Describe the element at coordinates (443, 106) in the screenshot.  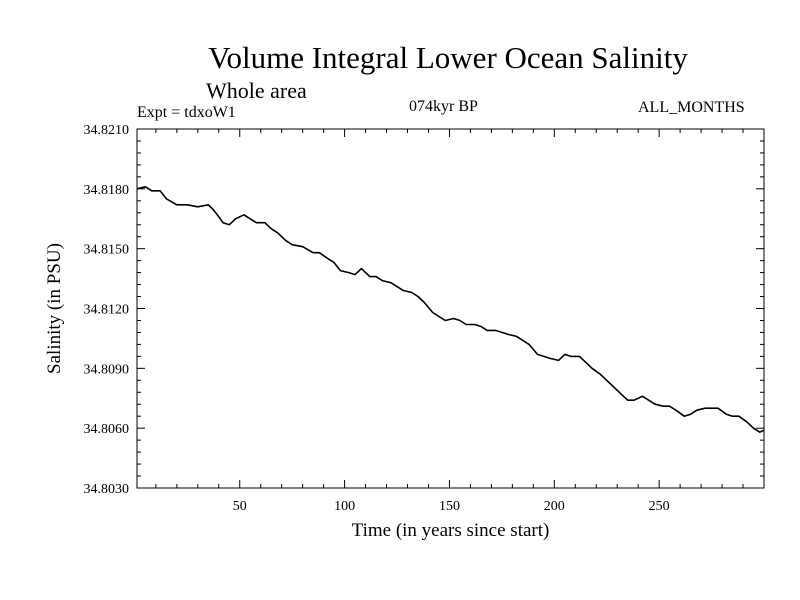
I see `period-label: 074kyr BP` at that location.